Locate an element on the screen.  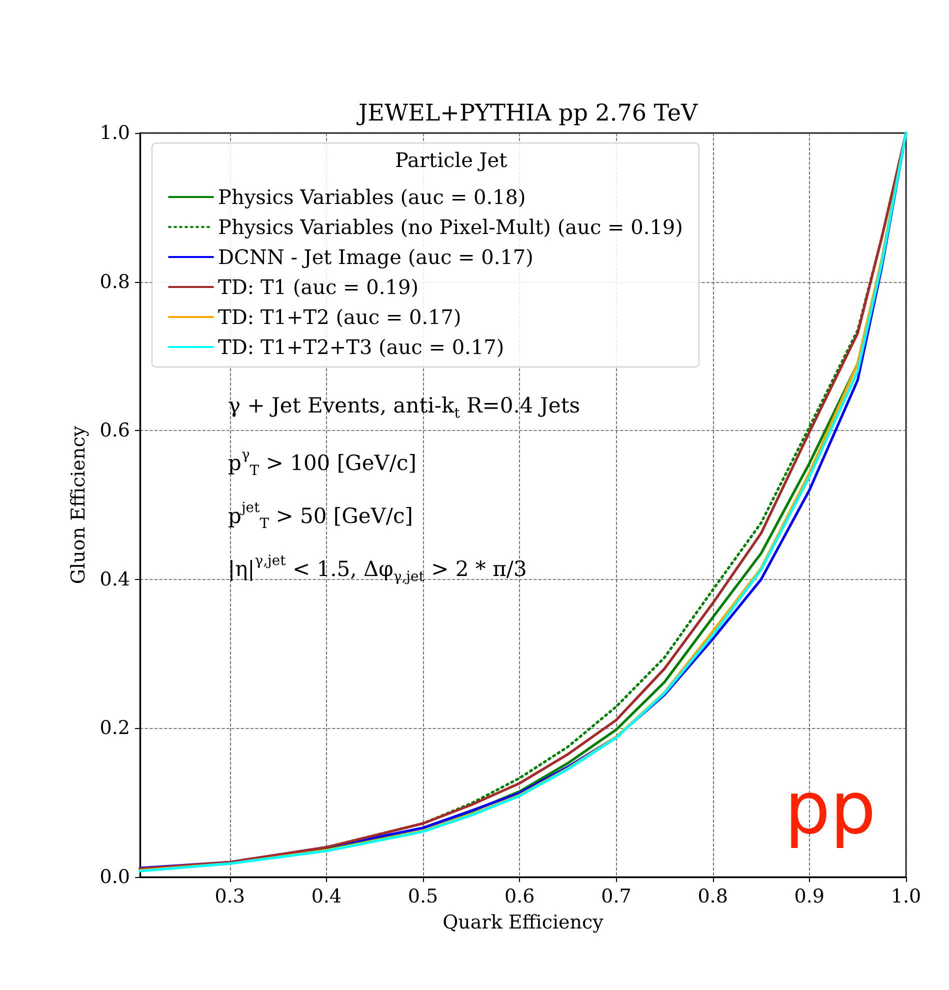
y-tick-label: 0.0 is located at coordinates (115, 877).